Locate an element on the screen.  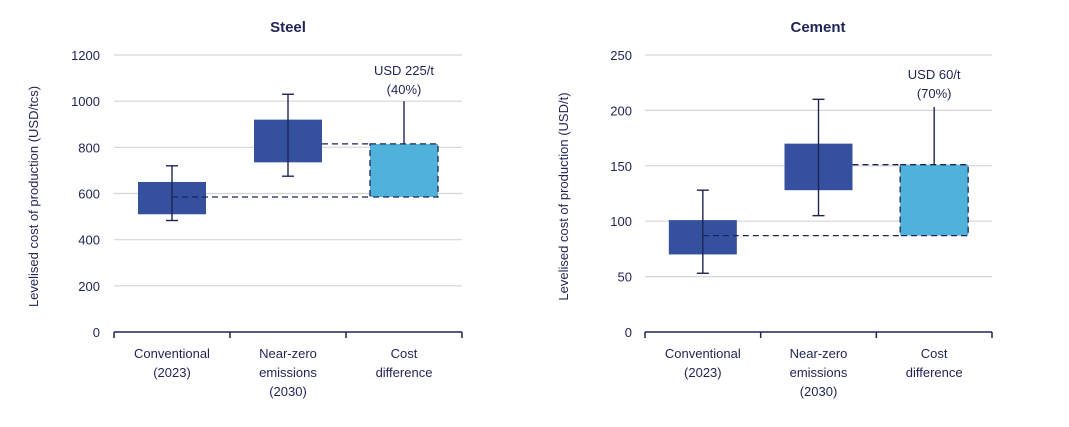
y-tick-label: 150 is located at coordinates (621, 166).